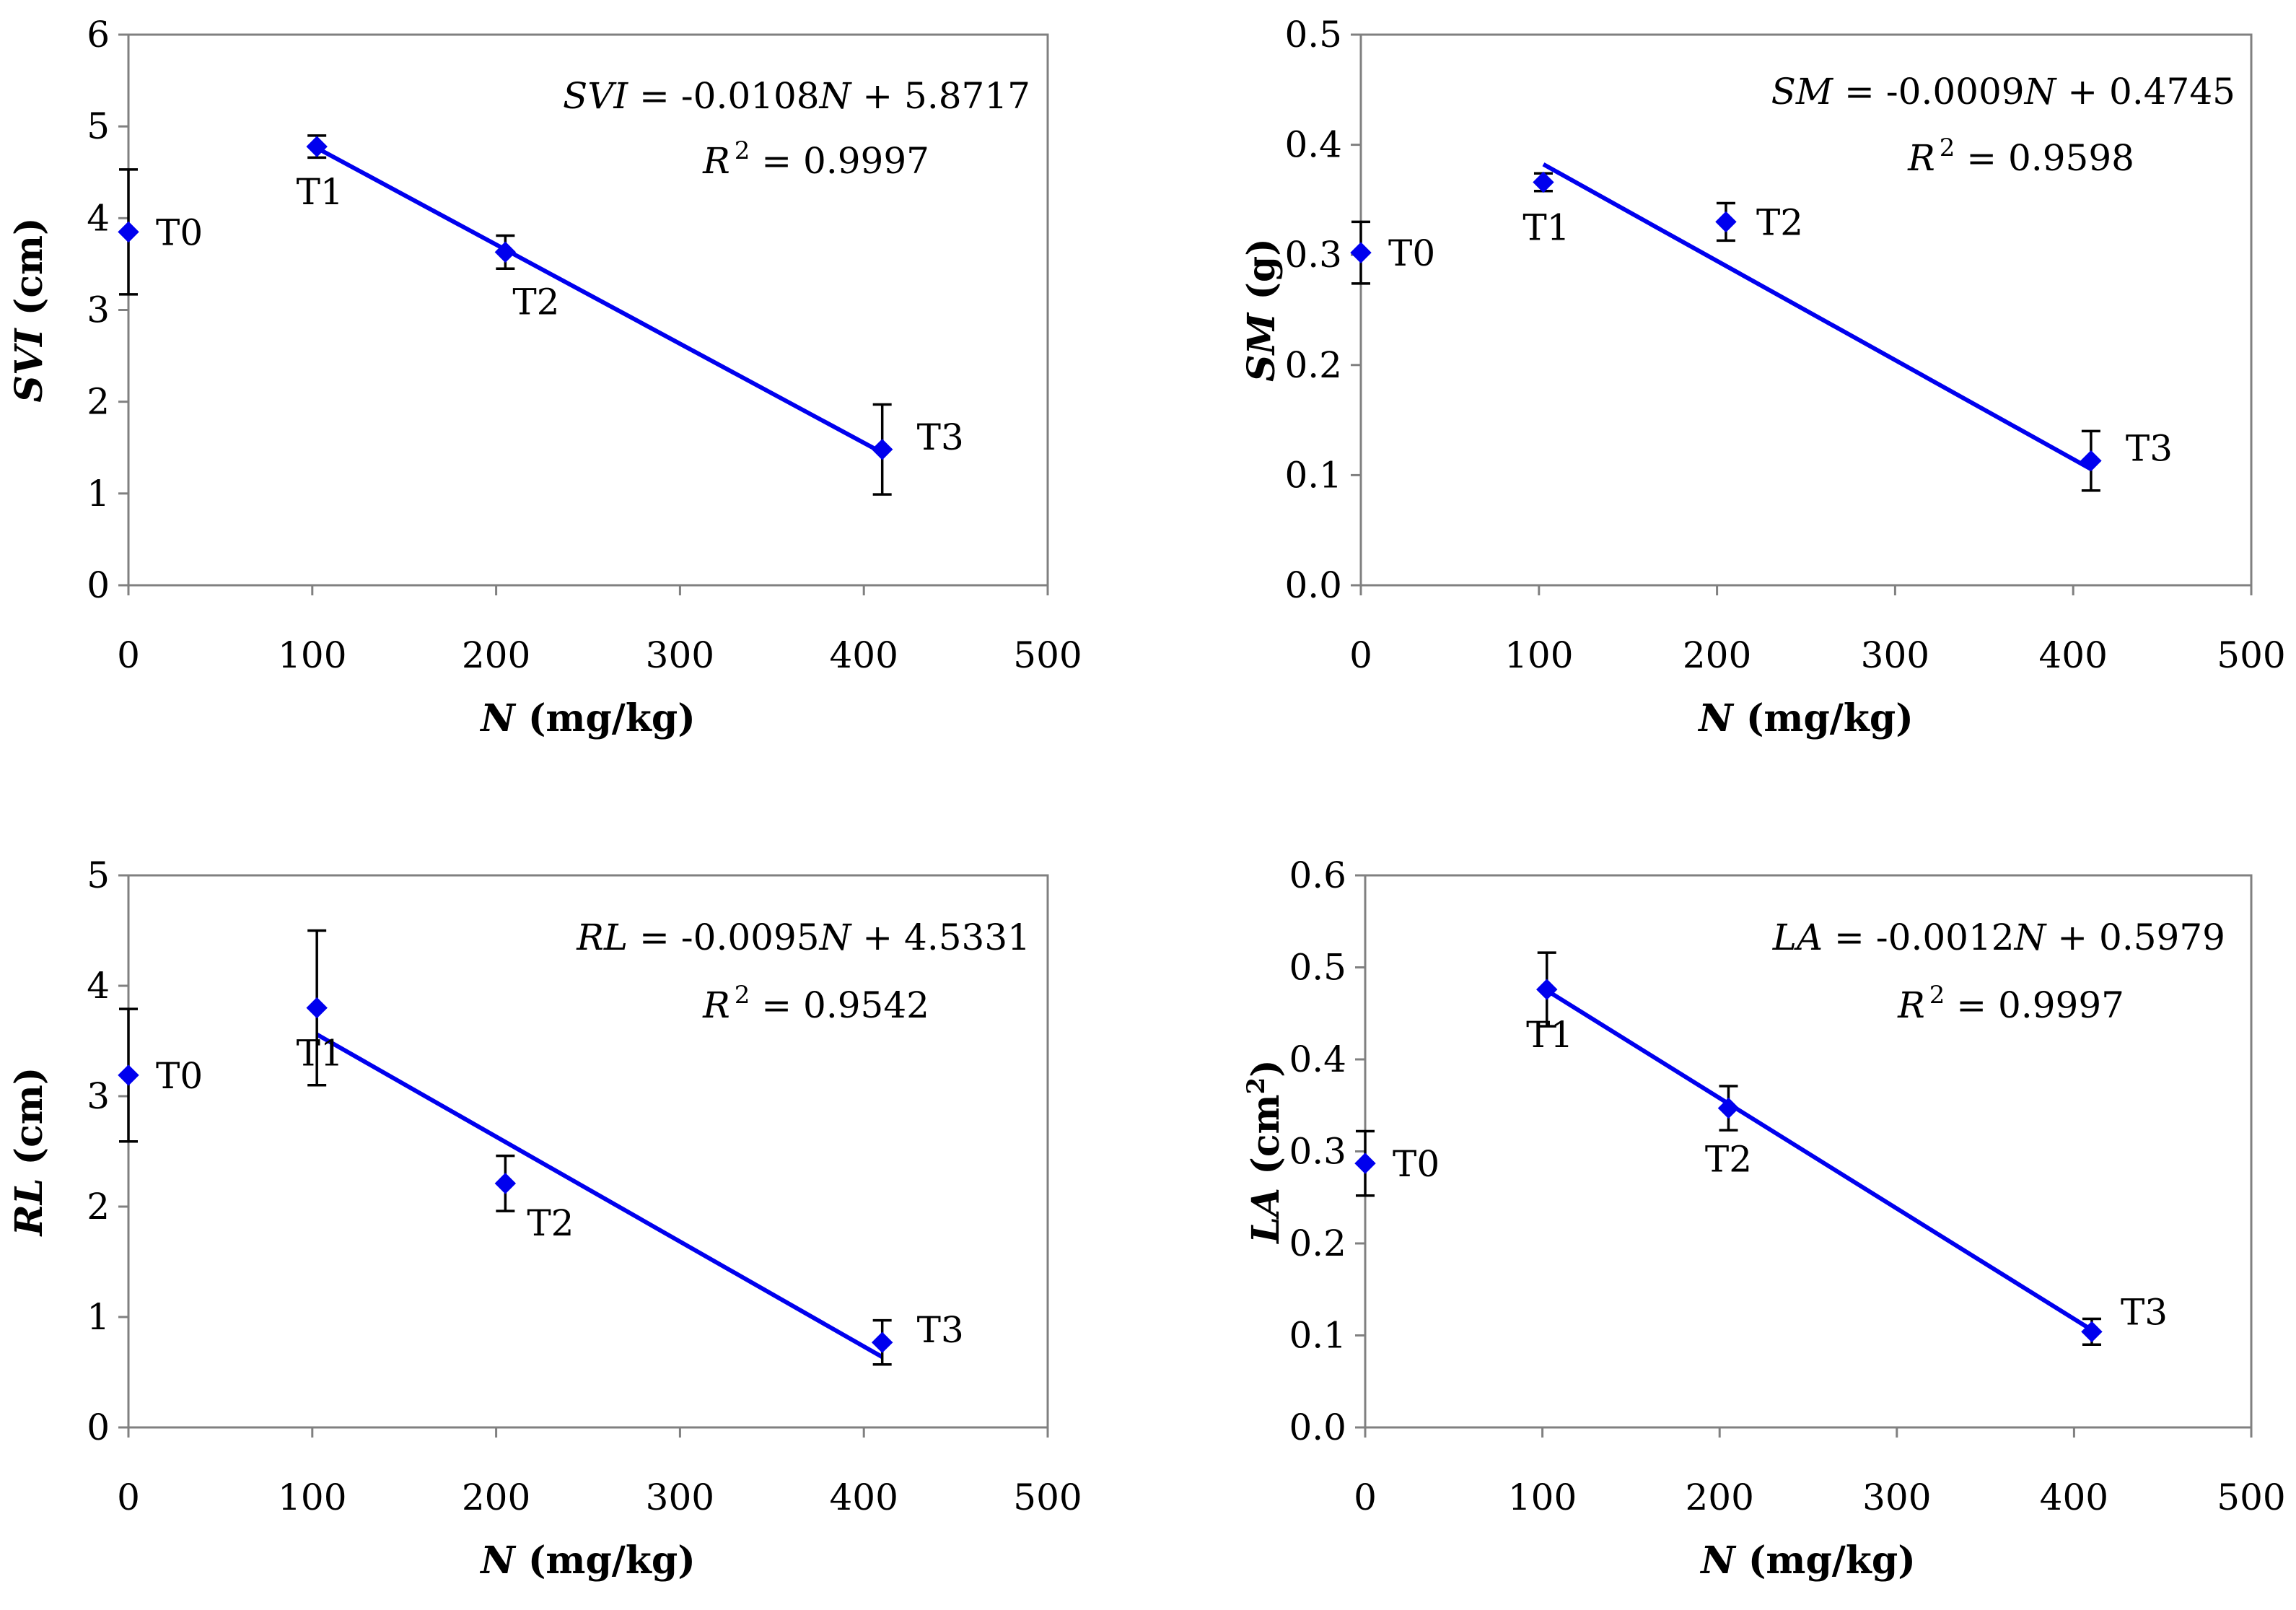  What do you see at coordinates (1317, 968) in the screenshot?
I see `y-tick-label: 0.5` at bounding box center [1317, 968].